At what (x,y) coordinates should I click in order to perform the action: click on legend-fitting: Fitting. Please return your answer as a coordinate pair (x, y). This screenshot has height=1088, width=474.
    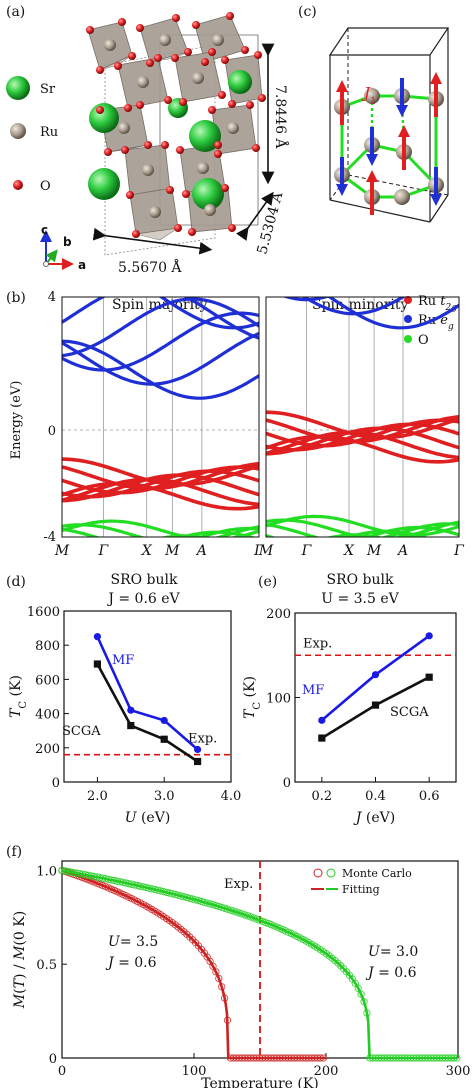
    Looking at the image, I should click on (361, 889).